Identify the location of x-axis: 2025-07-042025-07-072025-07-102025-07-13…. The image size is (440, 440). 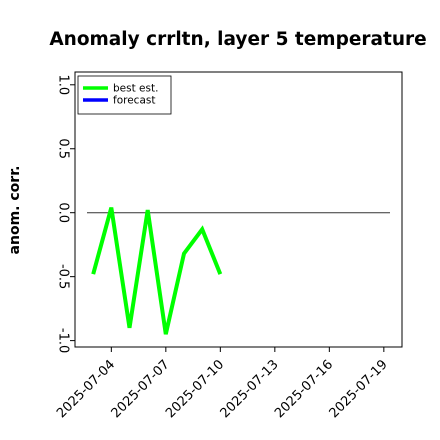
(222, 384).